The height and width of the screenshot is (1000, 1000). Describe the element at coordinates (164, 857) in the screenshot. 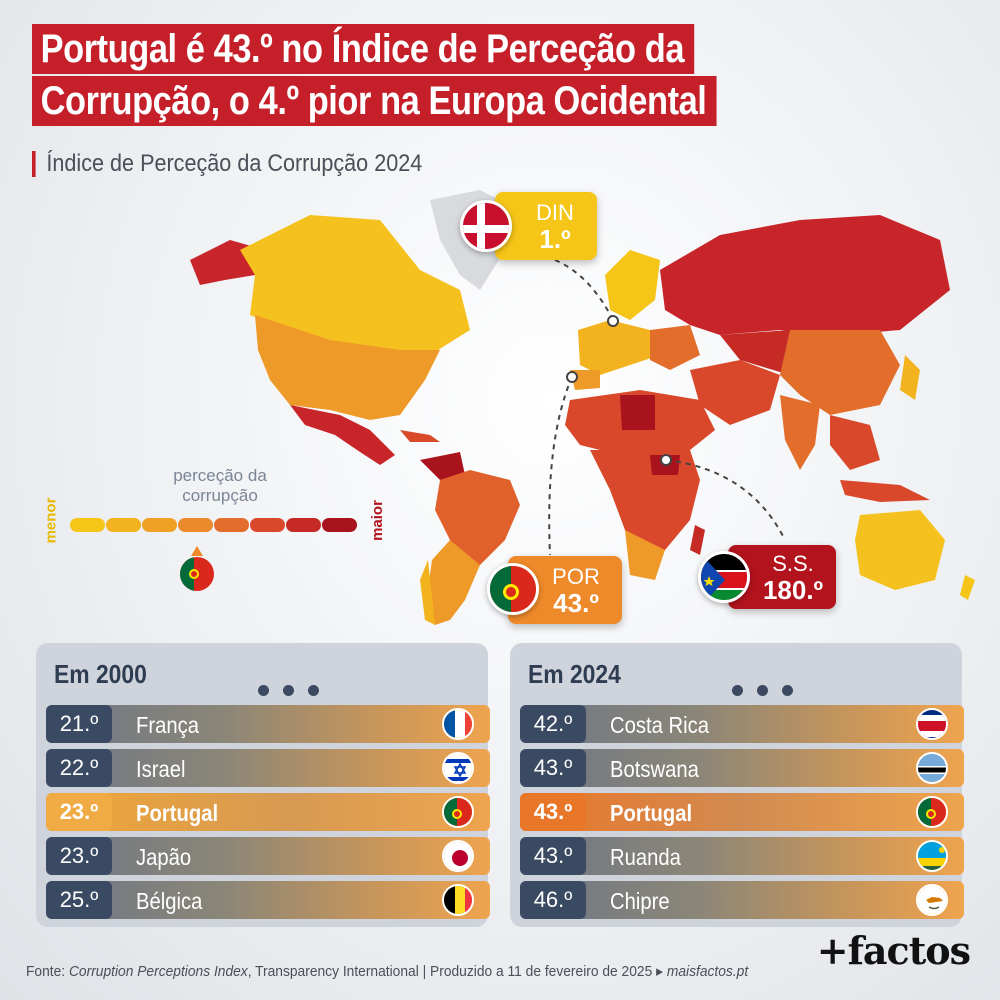

I see `row-country: Japão` at that location.